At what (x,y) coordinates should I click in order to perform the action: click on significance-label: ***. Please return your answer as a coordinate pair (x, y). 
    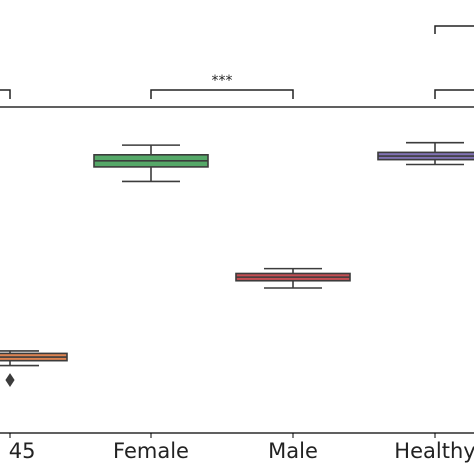
    Looking at the image, I should click on (222, 81).